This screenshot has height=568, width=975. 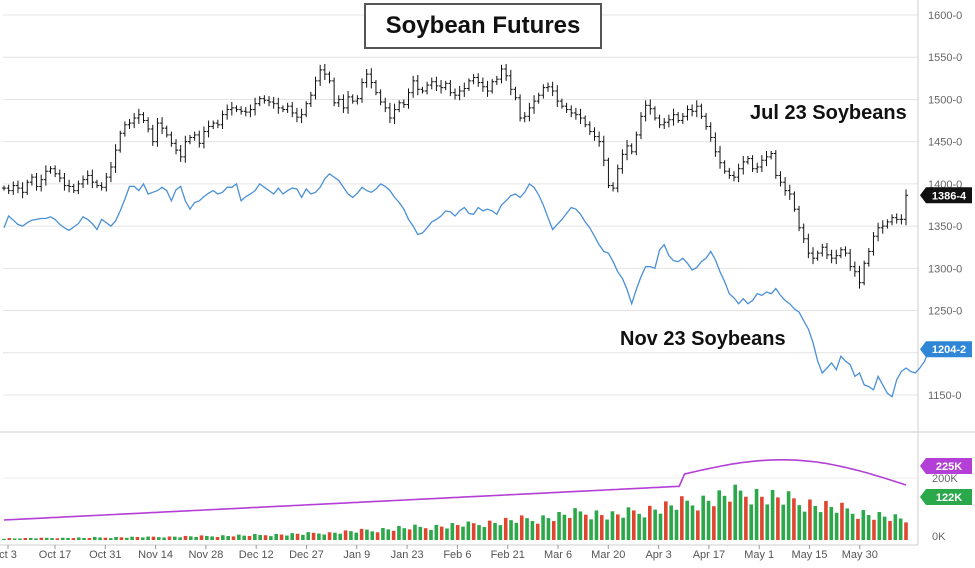 What do you see at coordinates (105, 555) in the screenshot?
I see `x-tick-label: Oct 31` at bounding box center [105, 555].